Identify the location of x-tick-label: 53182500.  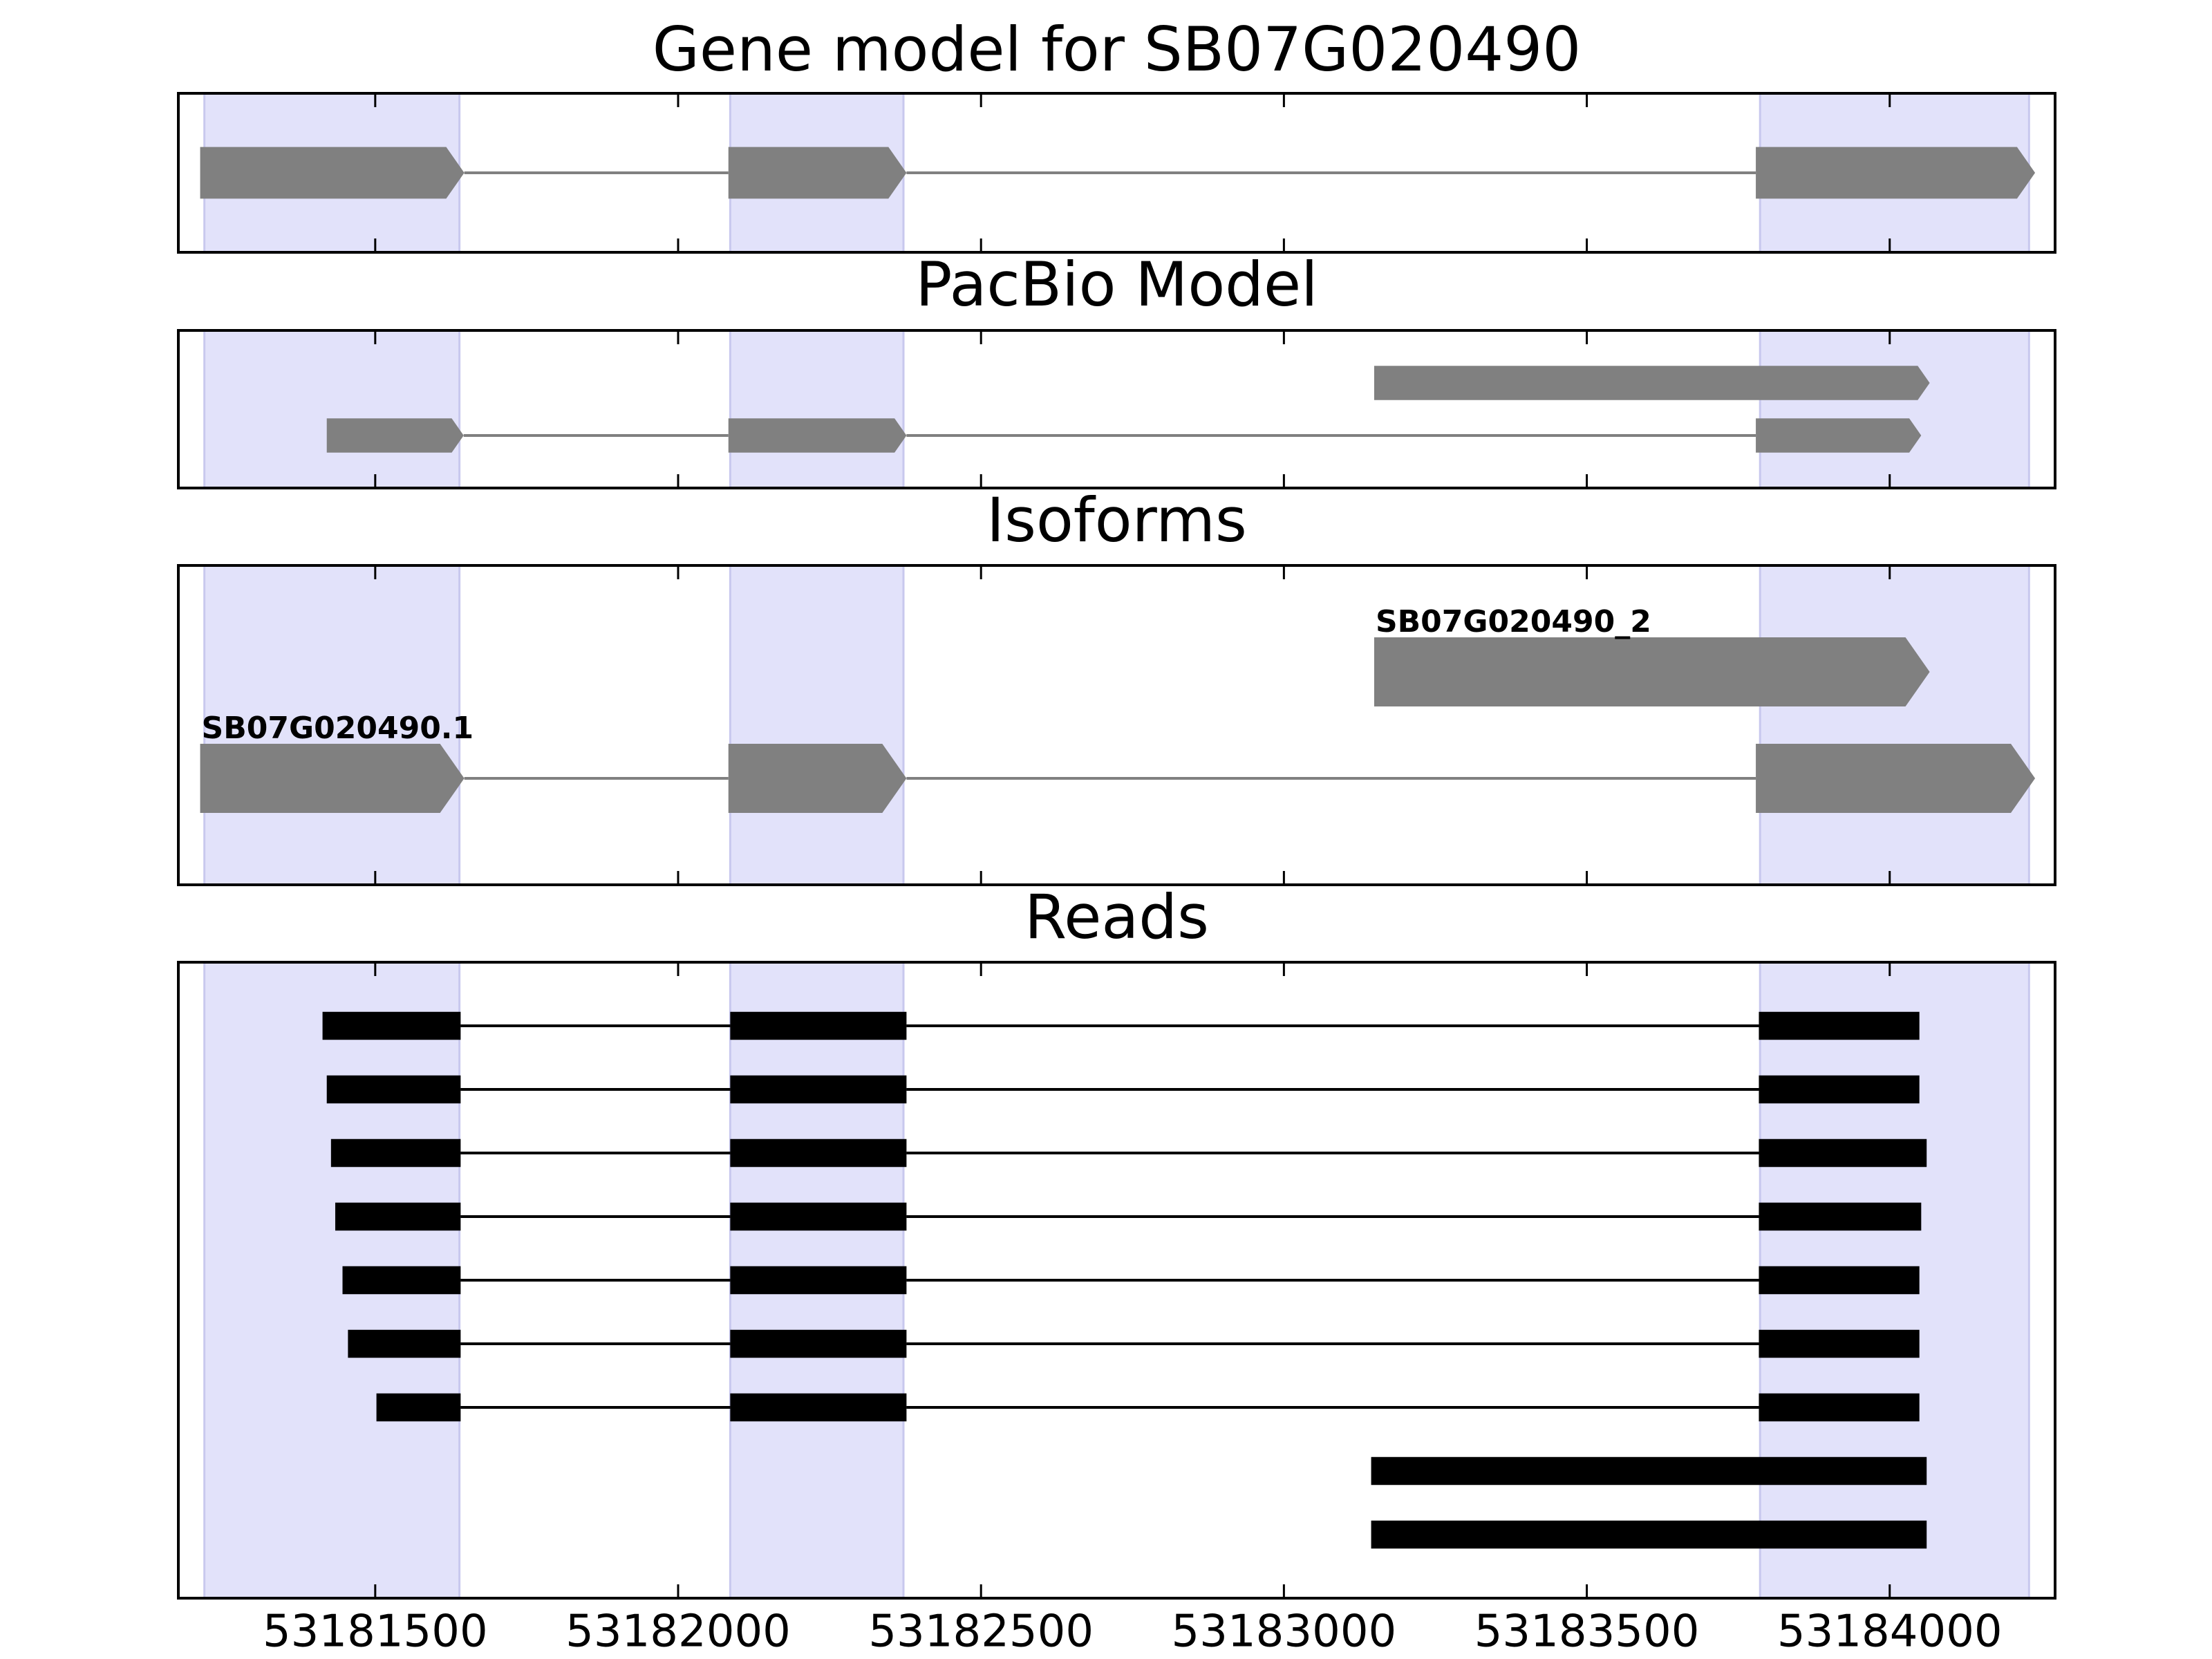
(981, 1632).